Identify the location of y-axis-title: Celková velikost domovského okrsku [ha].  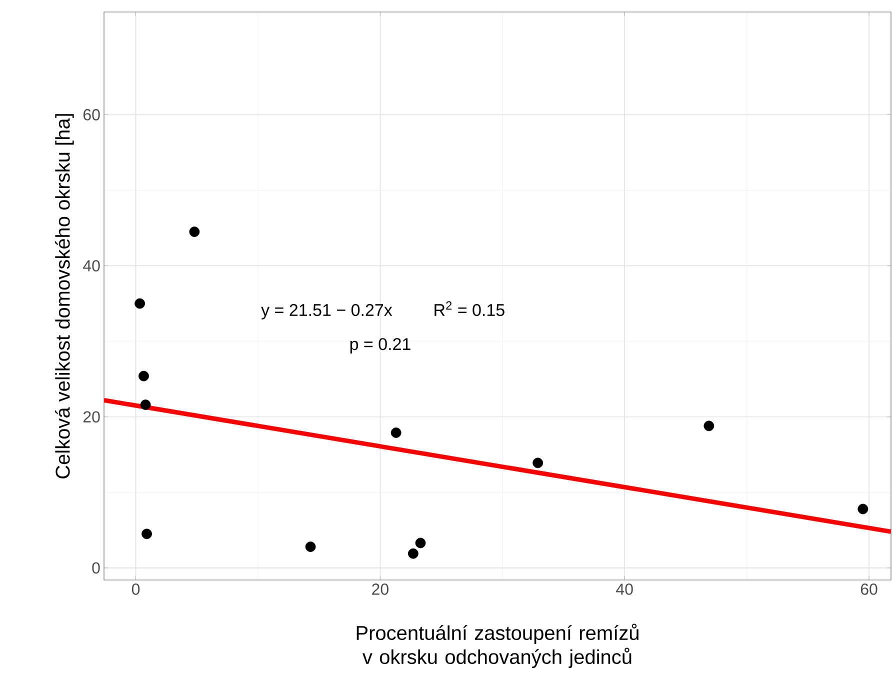
(64, 296).